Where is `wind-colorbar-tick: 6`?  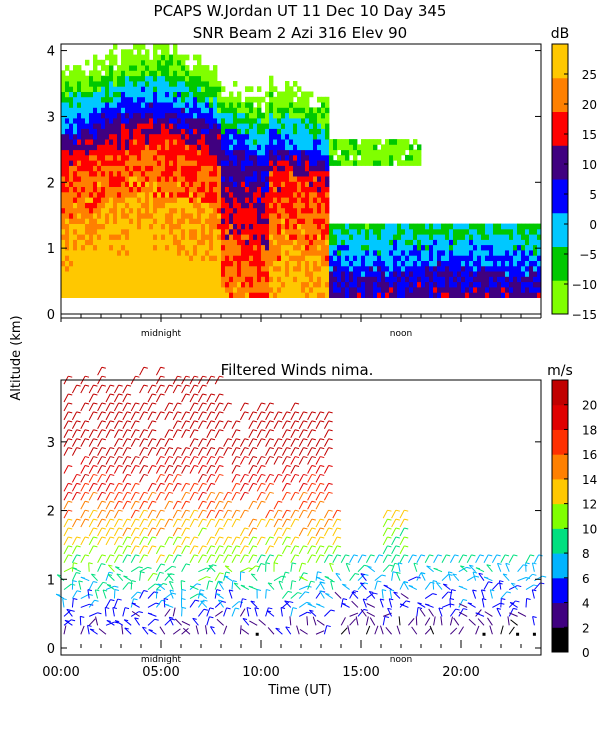 wind-colorbar-tick: 6 is located at coordinates (586, 579).